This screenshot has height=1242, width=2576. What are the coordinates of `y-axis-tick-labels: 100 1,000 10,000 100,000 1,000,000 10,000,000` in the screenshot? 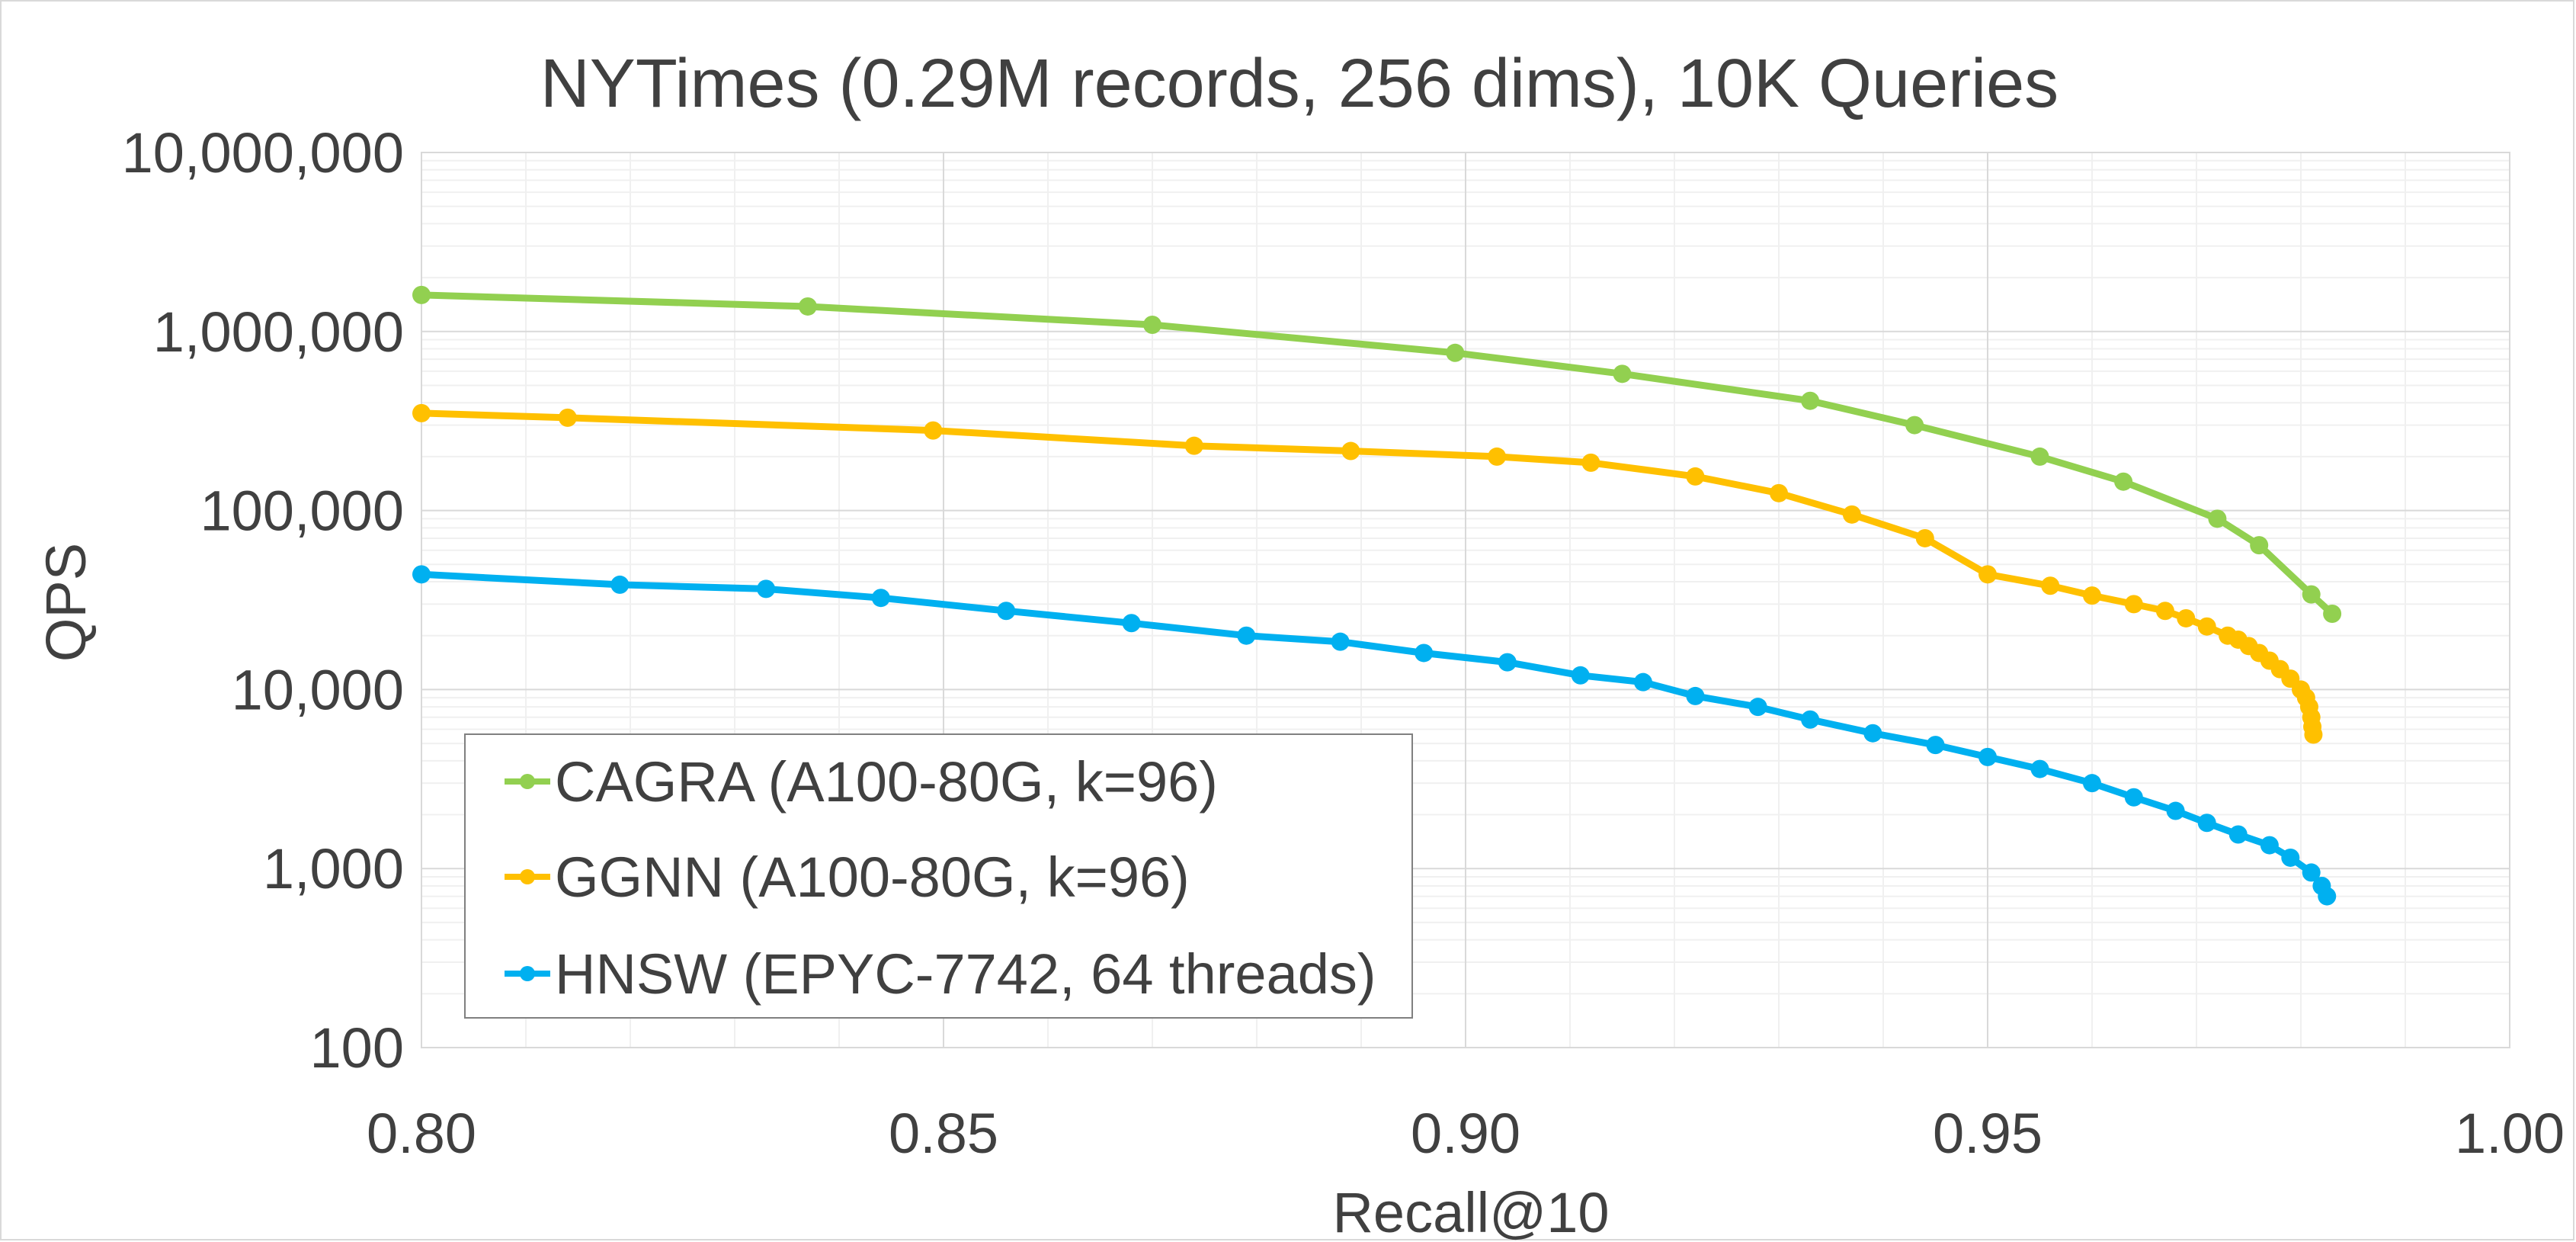 It's located at (263, 601).